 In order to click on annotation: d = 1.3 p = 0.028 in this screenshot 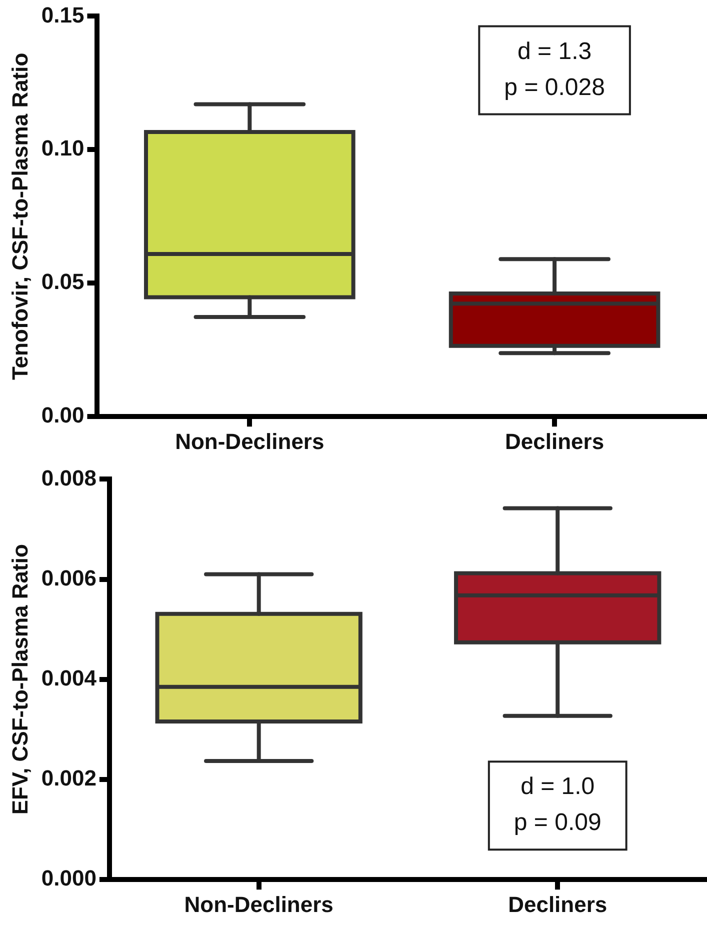, I will do `click(554, 69)`.